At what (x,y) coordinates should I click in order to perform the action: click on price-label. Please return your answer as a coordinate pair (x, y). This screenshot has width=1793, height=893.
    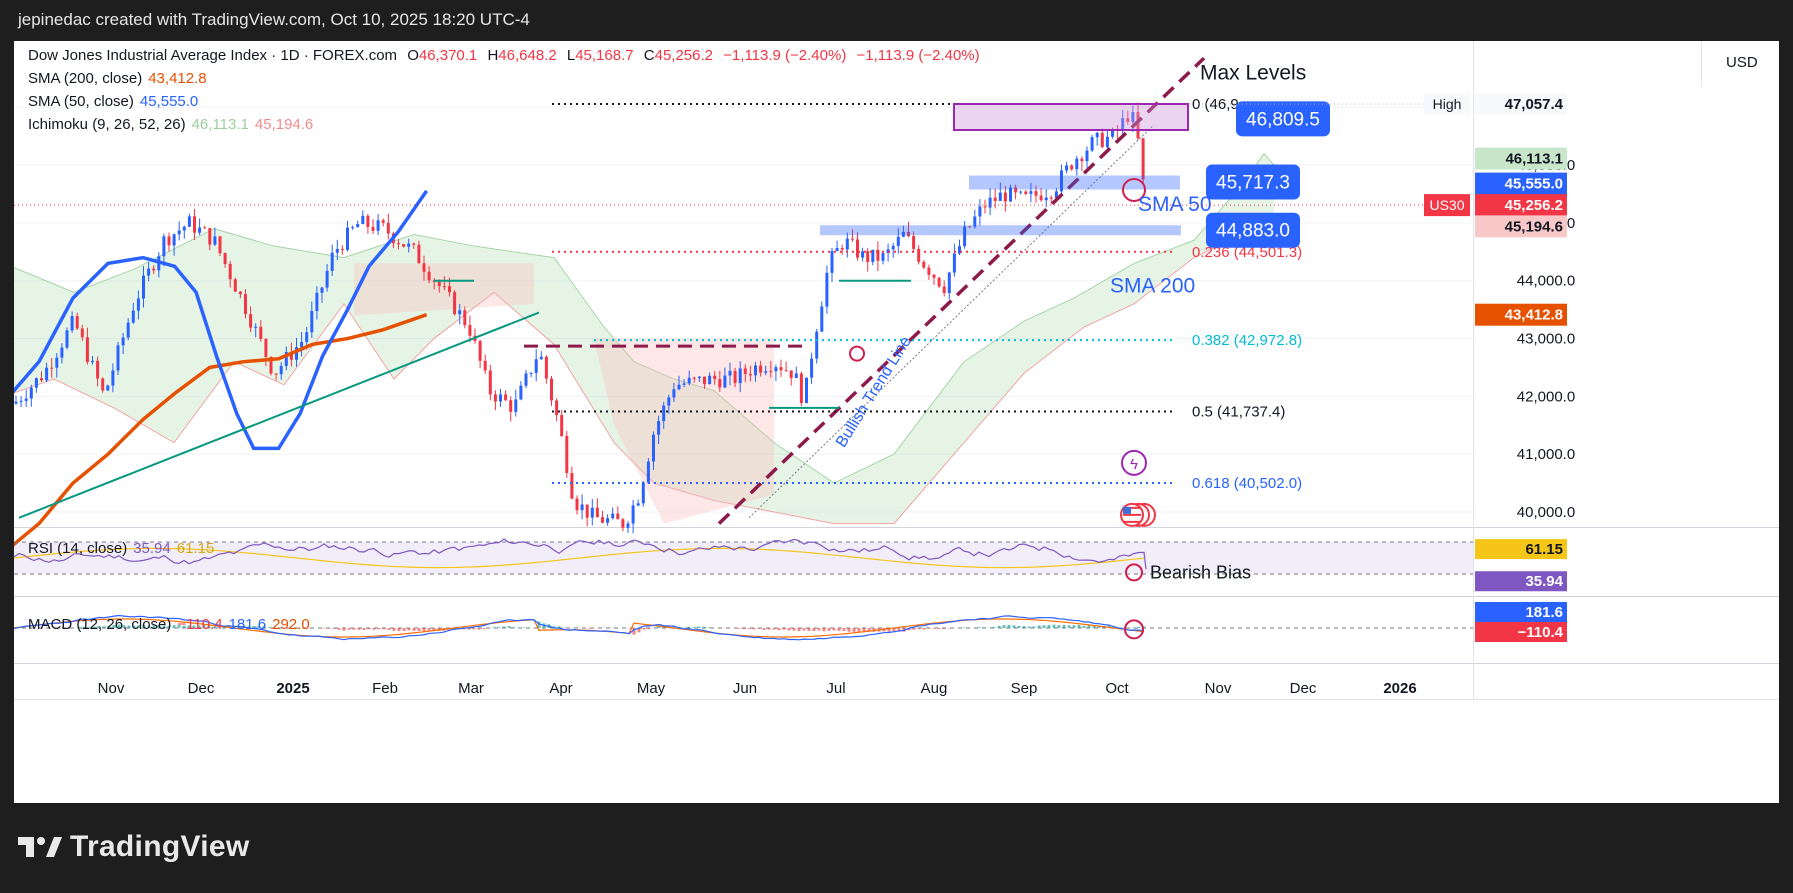
    Looking at the image, I should click on (1521, 226).